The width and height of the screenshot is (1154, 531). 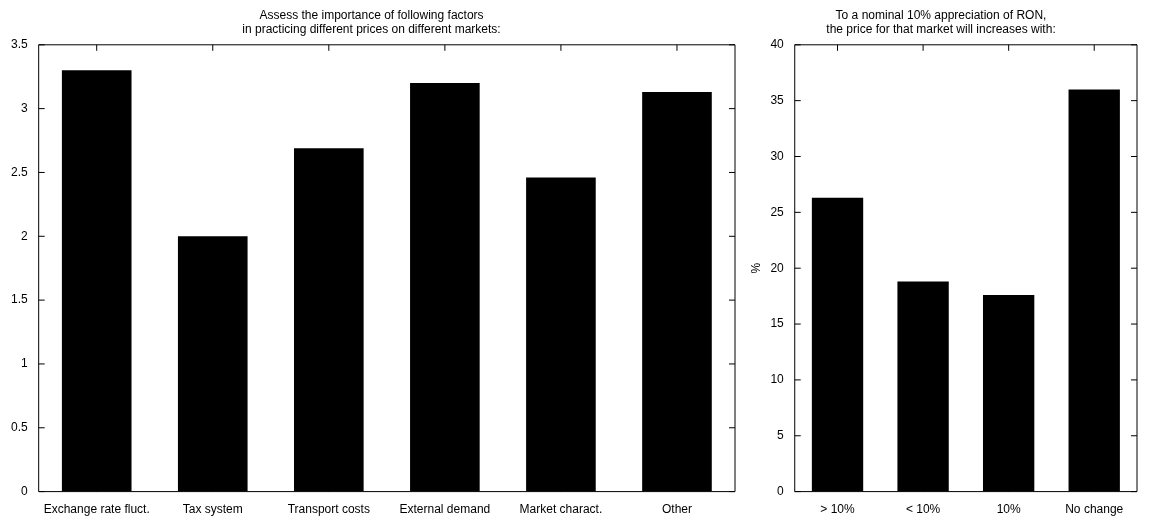 I want to click on y-tick-label: 10, so click(x=777, y=379).